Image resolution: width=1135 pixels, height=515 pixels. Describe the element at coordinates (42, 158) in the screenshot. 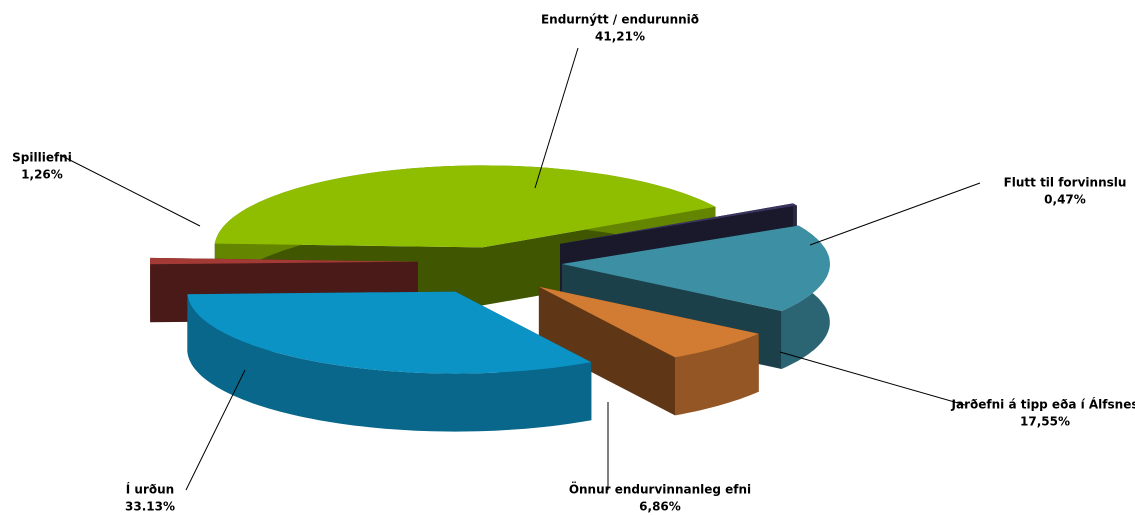

I see `slice-label: Spilliefni` at that location.